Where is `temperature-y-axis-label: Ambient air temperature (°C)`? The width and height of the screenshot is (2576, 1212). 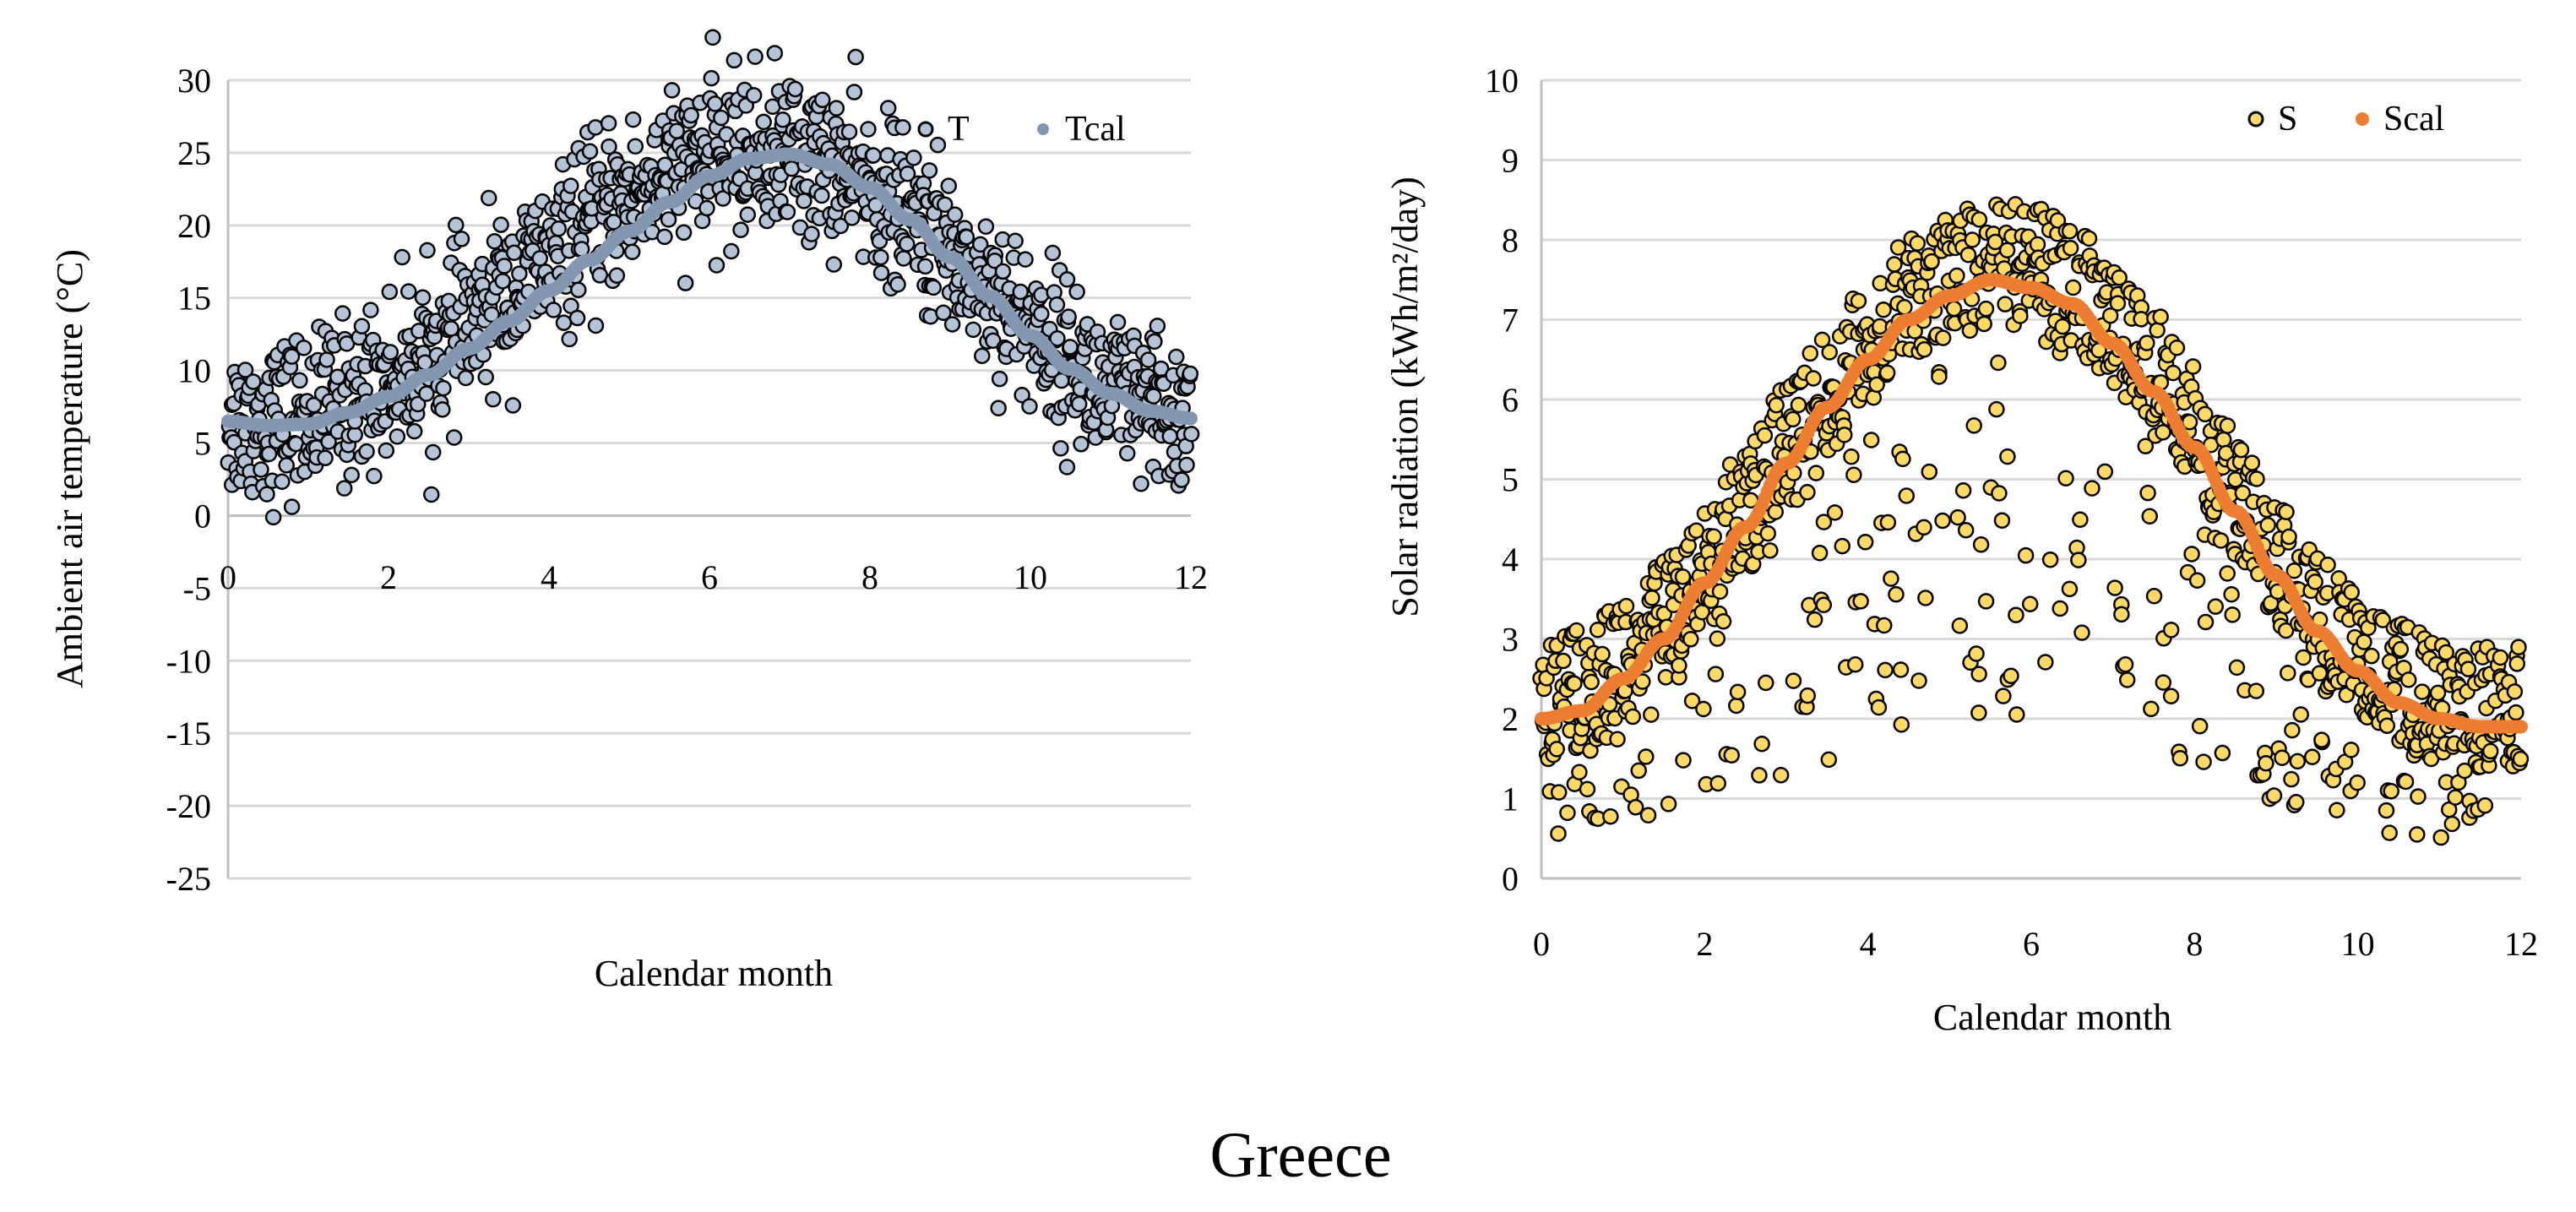 temperature-y-axis-label: Ambient air temperature (°C) is located at coordinates (69, 469).